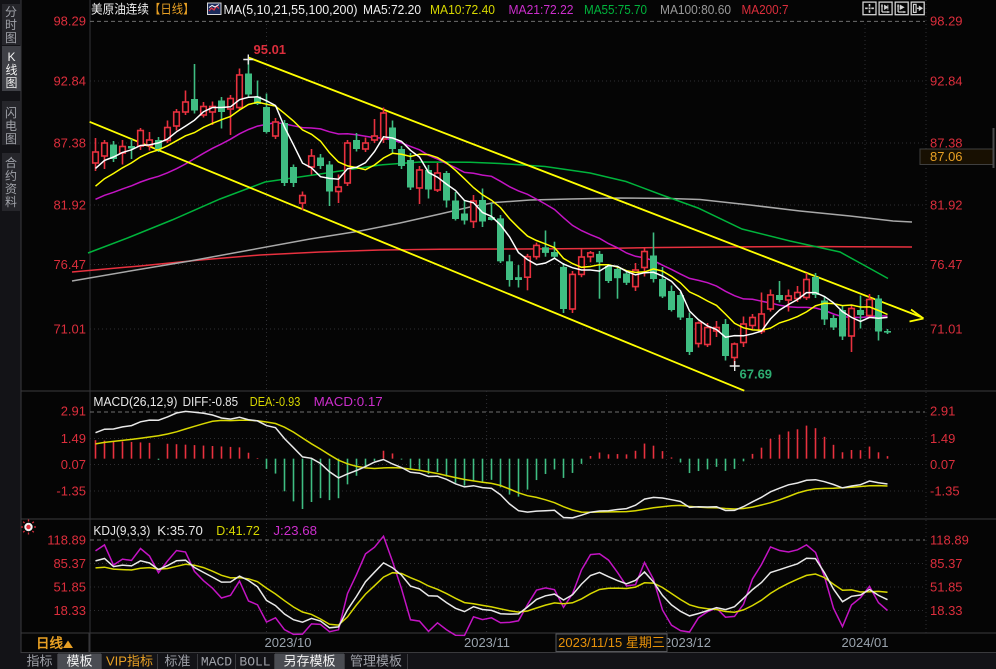  What do you see at coordinates (11, 70) in the screenshot?
I see `svg-text:K线图: K 线图` at bounding box center [11, 70].